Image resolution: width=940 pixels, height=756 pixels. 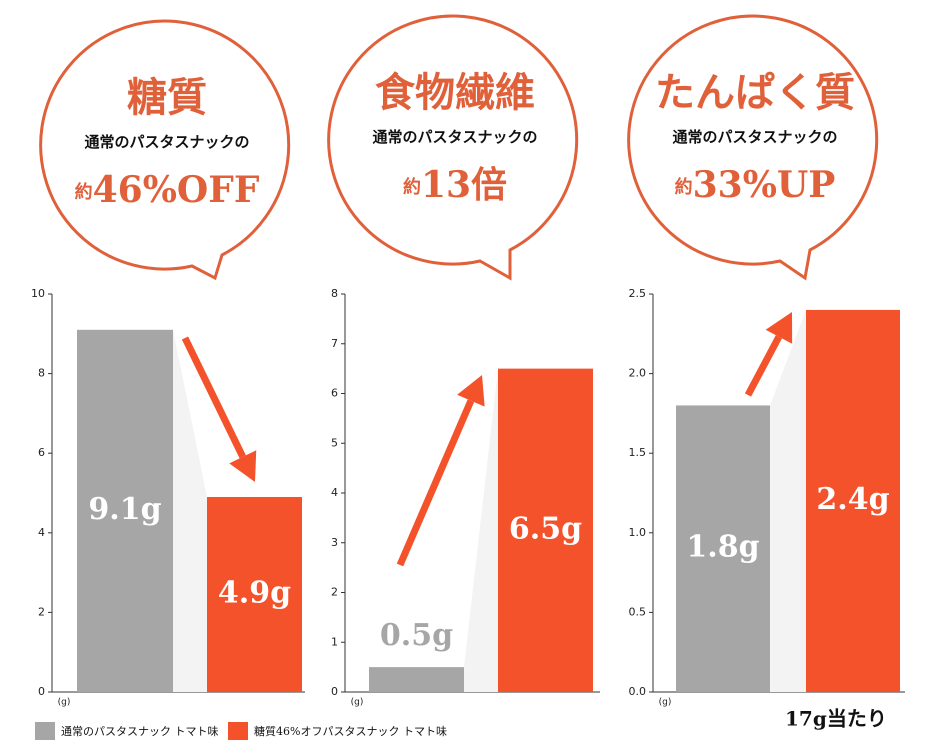 What do you see at coordinates (638, 532) in the screenshot?
I see `y-tick-label: 1.0` at bounding box center [638, 532].